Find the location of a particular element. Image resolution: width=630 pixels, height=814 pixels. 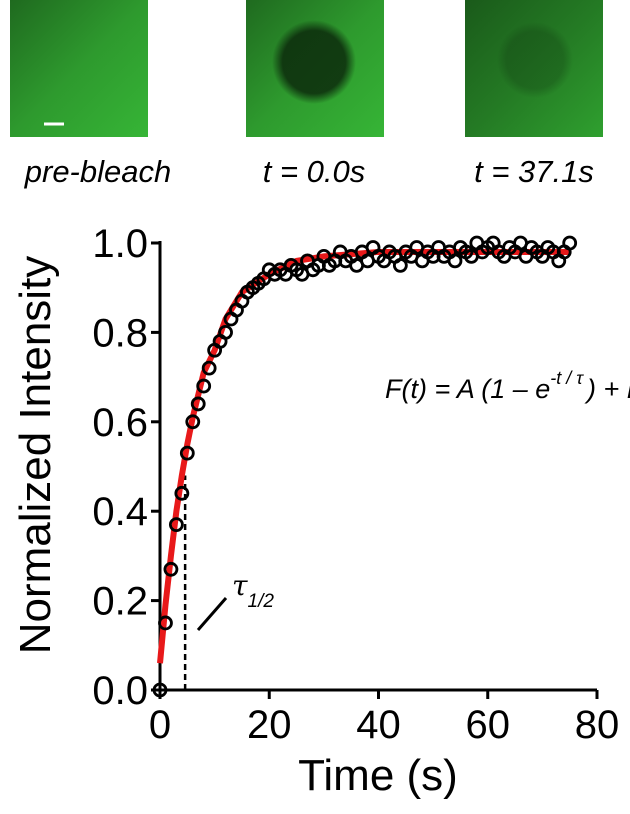

x-tick-label: 80 is located at coordinates (597, 725).